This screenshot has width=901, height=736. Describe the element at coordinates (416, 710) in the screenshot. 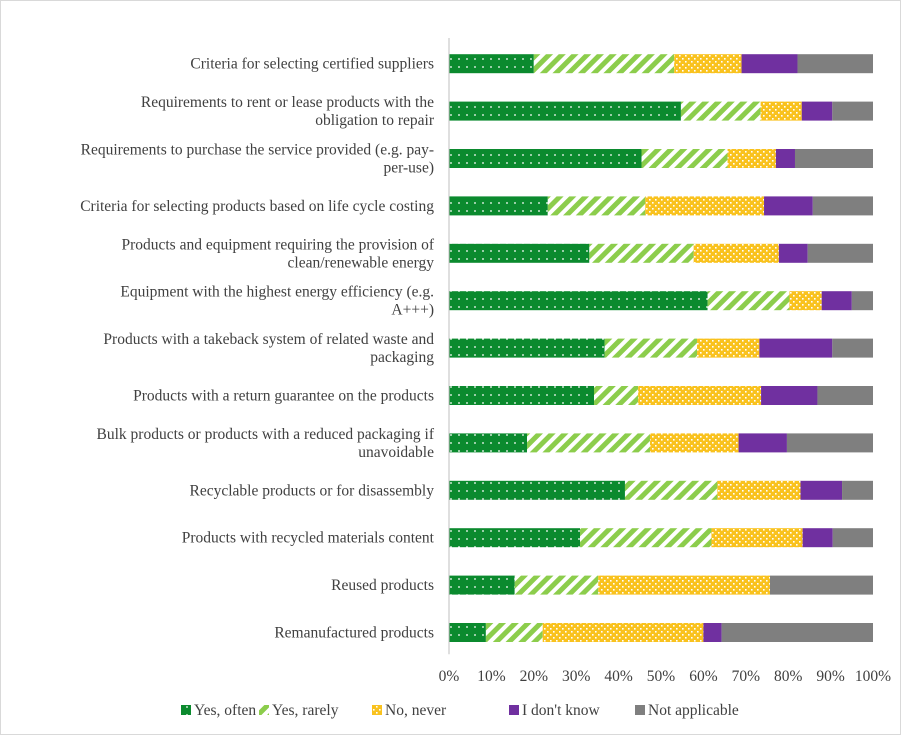

I see `legend-label-no-never: No, never` at that location.